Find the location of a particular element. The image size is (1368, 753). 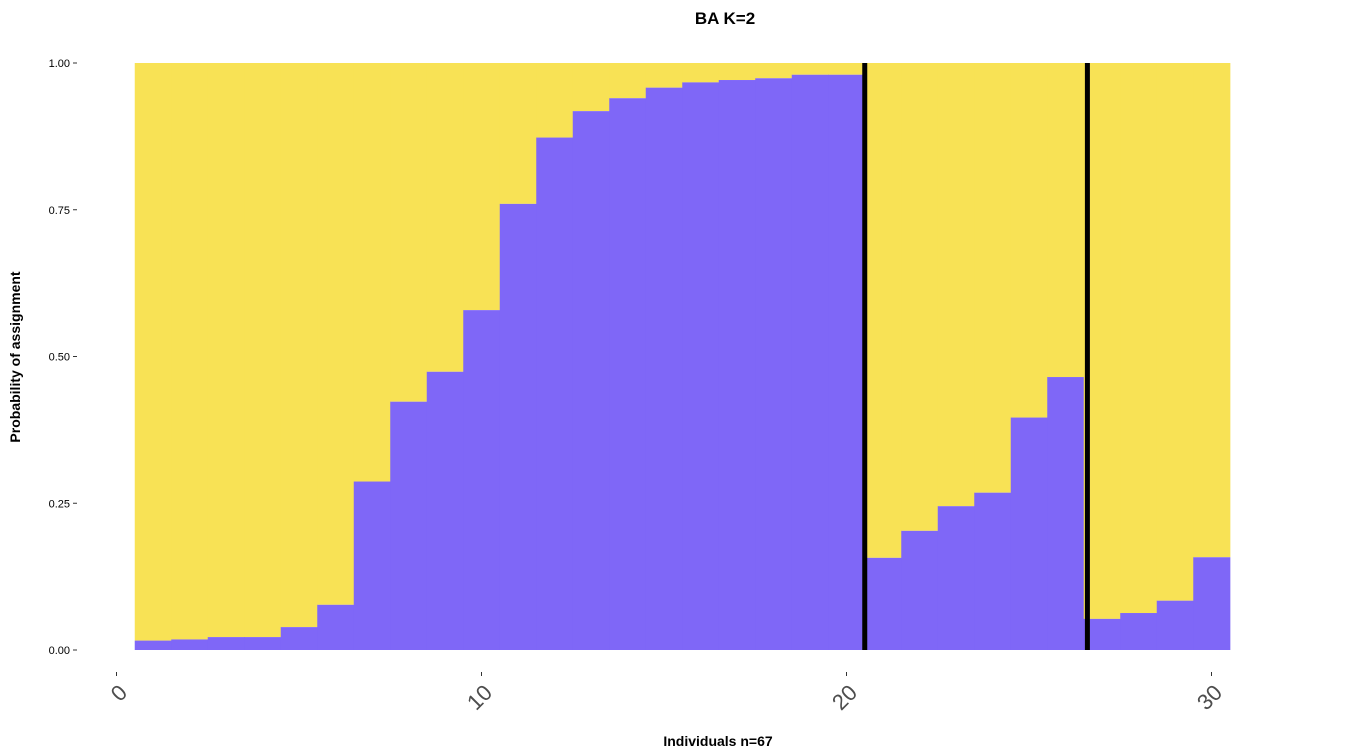

y-axis: 0.00 0.25 0.50 0.75 1.00 is located at coordinates (63, 357).